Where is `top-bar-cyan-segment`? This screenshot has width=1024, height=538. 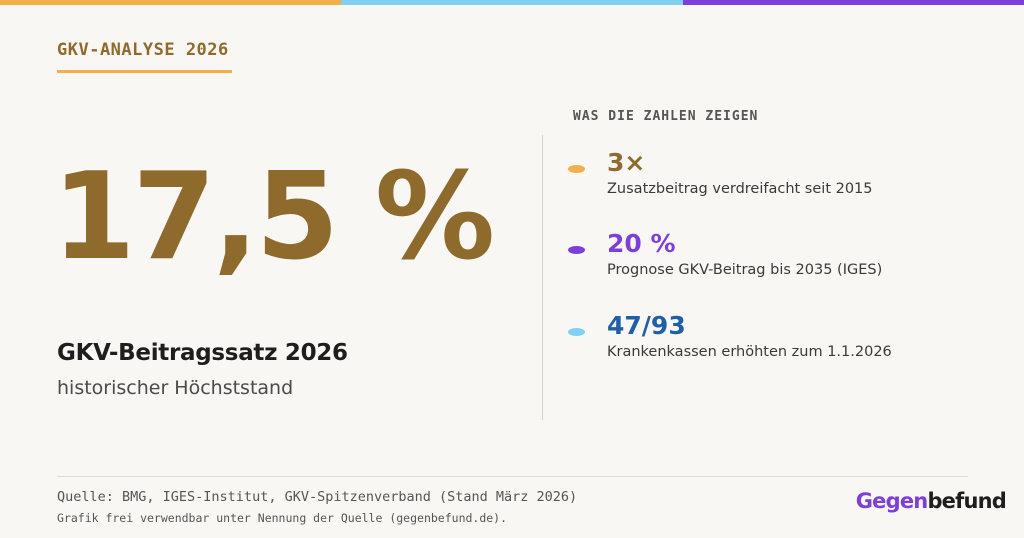
top-bar-cyan-segment is located at coordinates (512, 2).